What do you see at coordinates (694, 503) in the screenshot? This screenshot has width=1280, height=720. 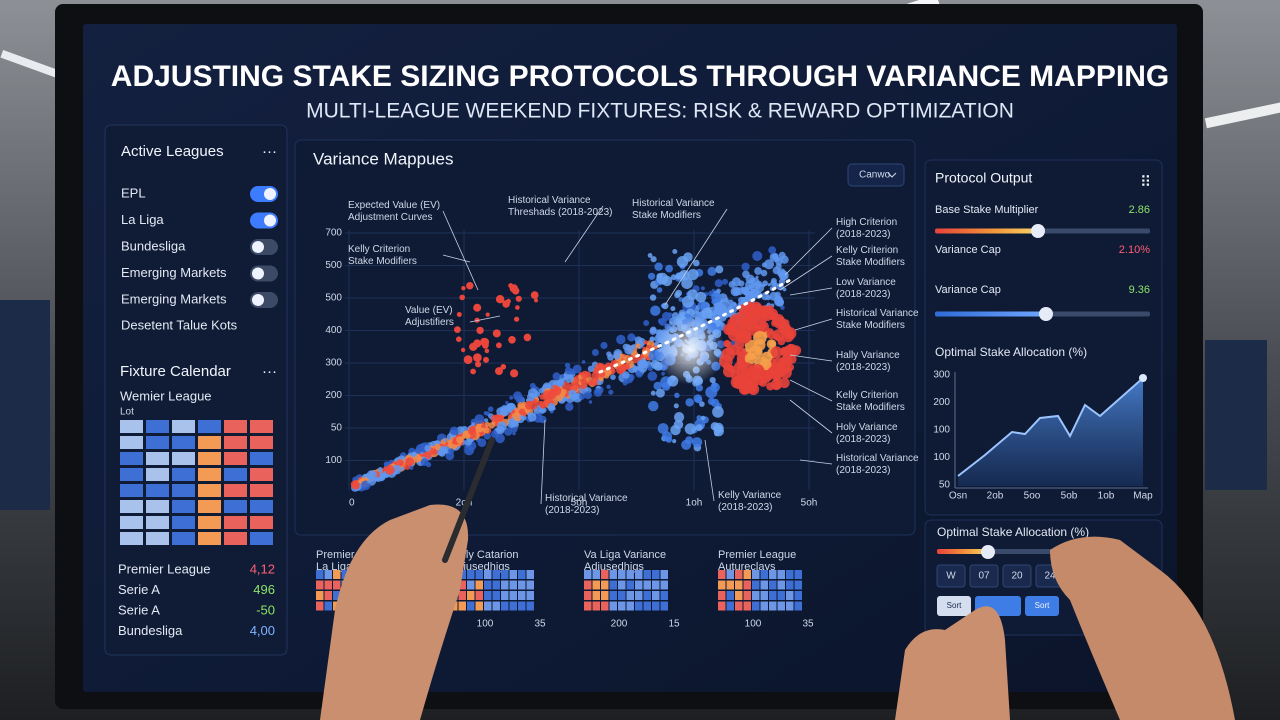 I see `x-tick-label: 1oh` at bounding box center [694, 503].